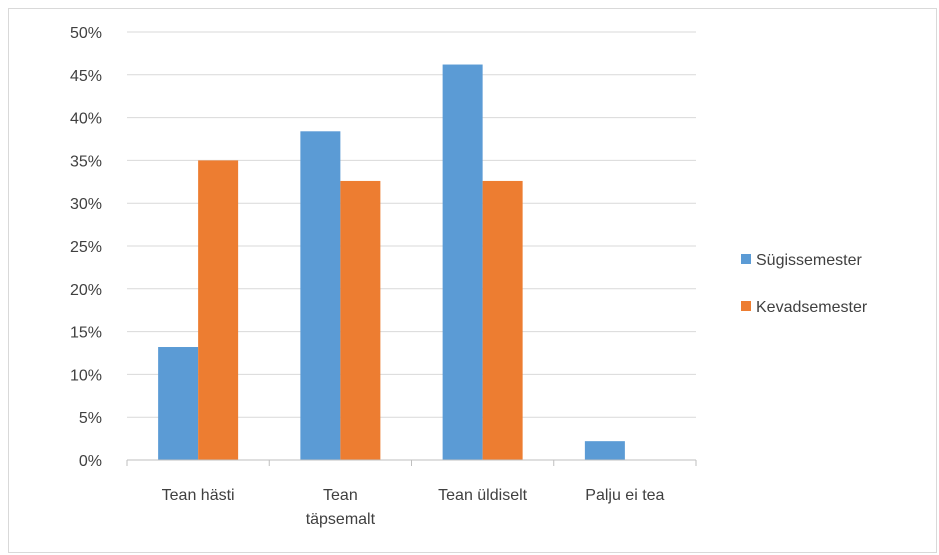  What do you see at coordinates (90, 418) in the screenshot?
I see `y-tick-label: 5%` at bounding box center [90, 418].